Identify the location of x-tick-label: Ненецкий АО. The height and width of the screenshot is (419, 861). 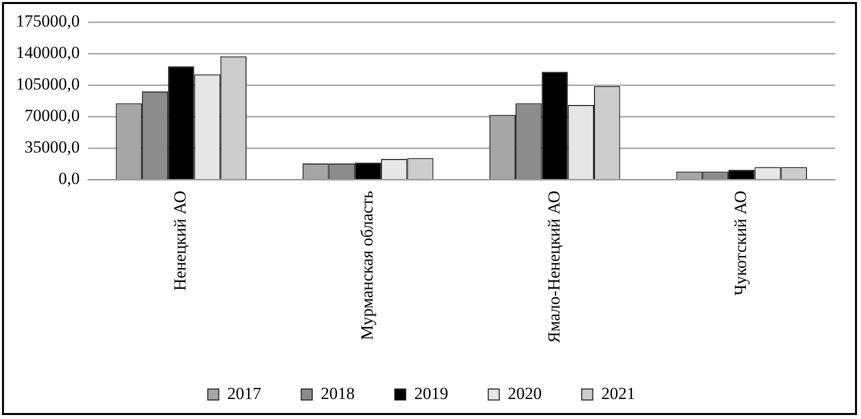
(180, 240).